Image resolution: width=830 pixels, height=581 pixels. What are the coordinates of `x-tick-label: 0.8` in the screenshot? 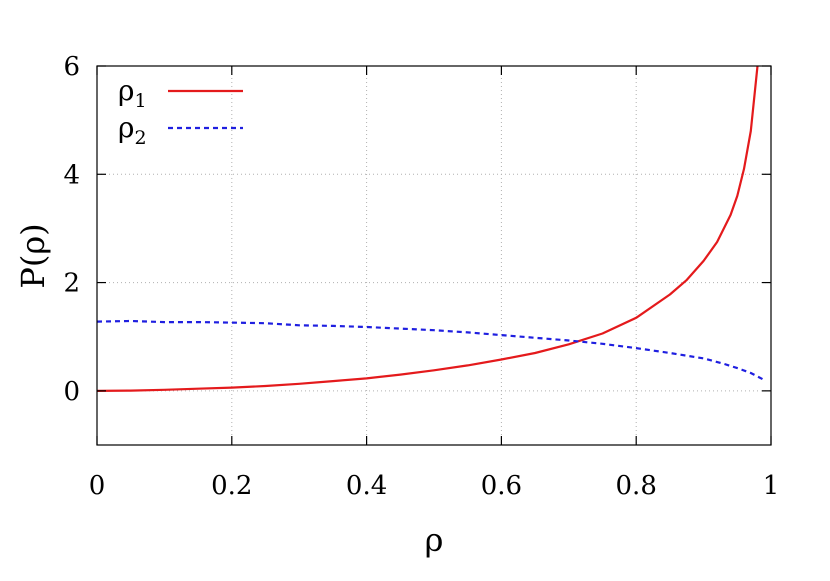 It's located at (636, 486).